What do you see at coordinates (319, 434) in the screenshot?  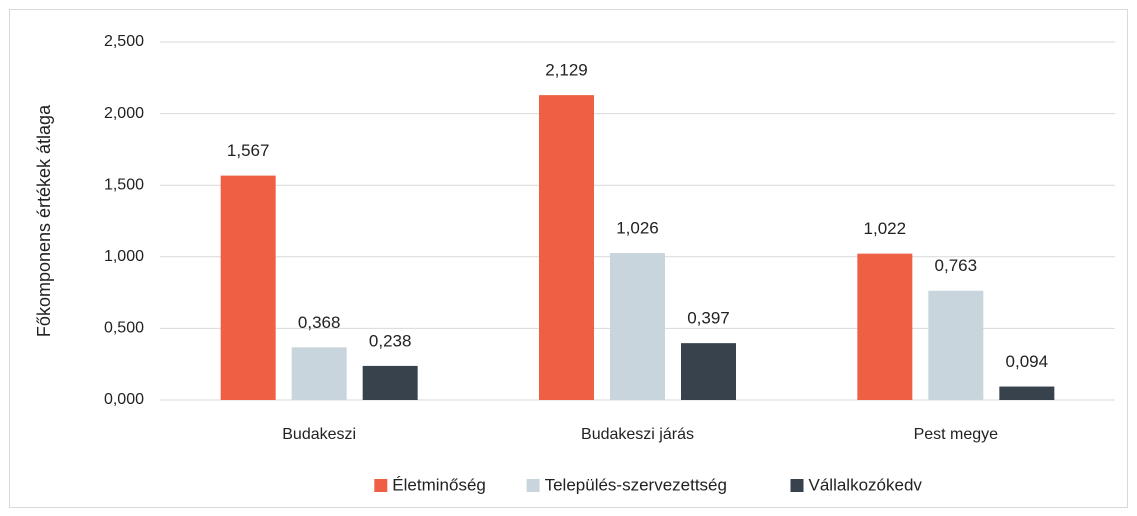 I see `x-tick-label: Budakeszi` at bounding box center [319, 434].